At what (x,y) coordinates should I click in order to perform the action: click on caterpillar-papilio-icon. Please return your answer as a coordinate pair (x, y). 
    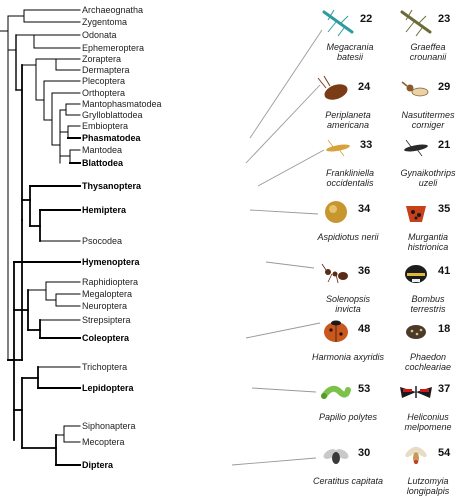
    Looking at the image, I should click on (336, 392).